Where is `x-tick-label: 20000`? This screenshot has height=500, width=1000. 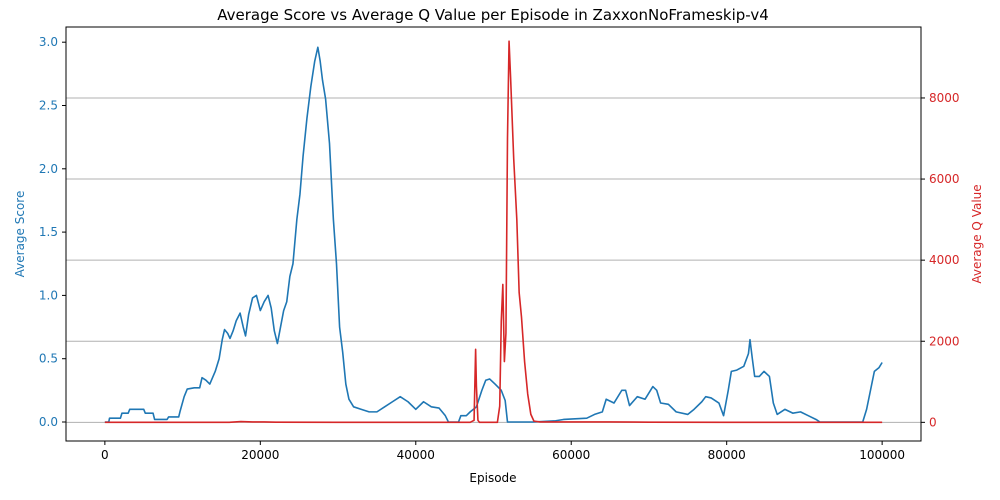
x-tick-label: 20000 is located at coordinates (260, 455).